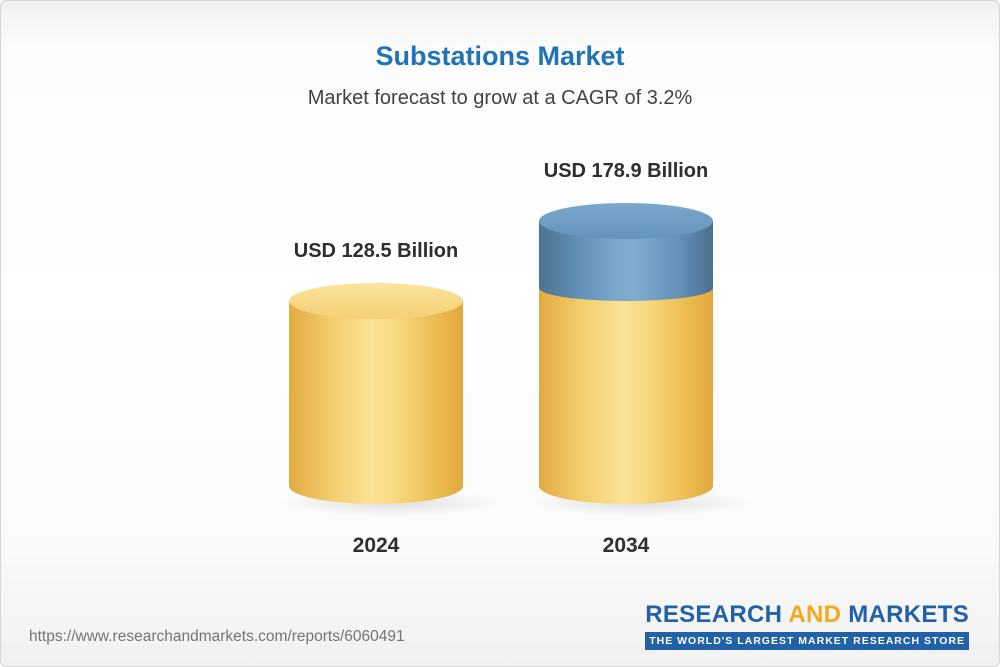 The width and height of the screenshot is (1000, 667). What do you see at coordinates (626, 171) in the screenshot?
I see `value-label-2034: USD 178.9 Billion` at bounding box center [626, 171].